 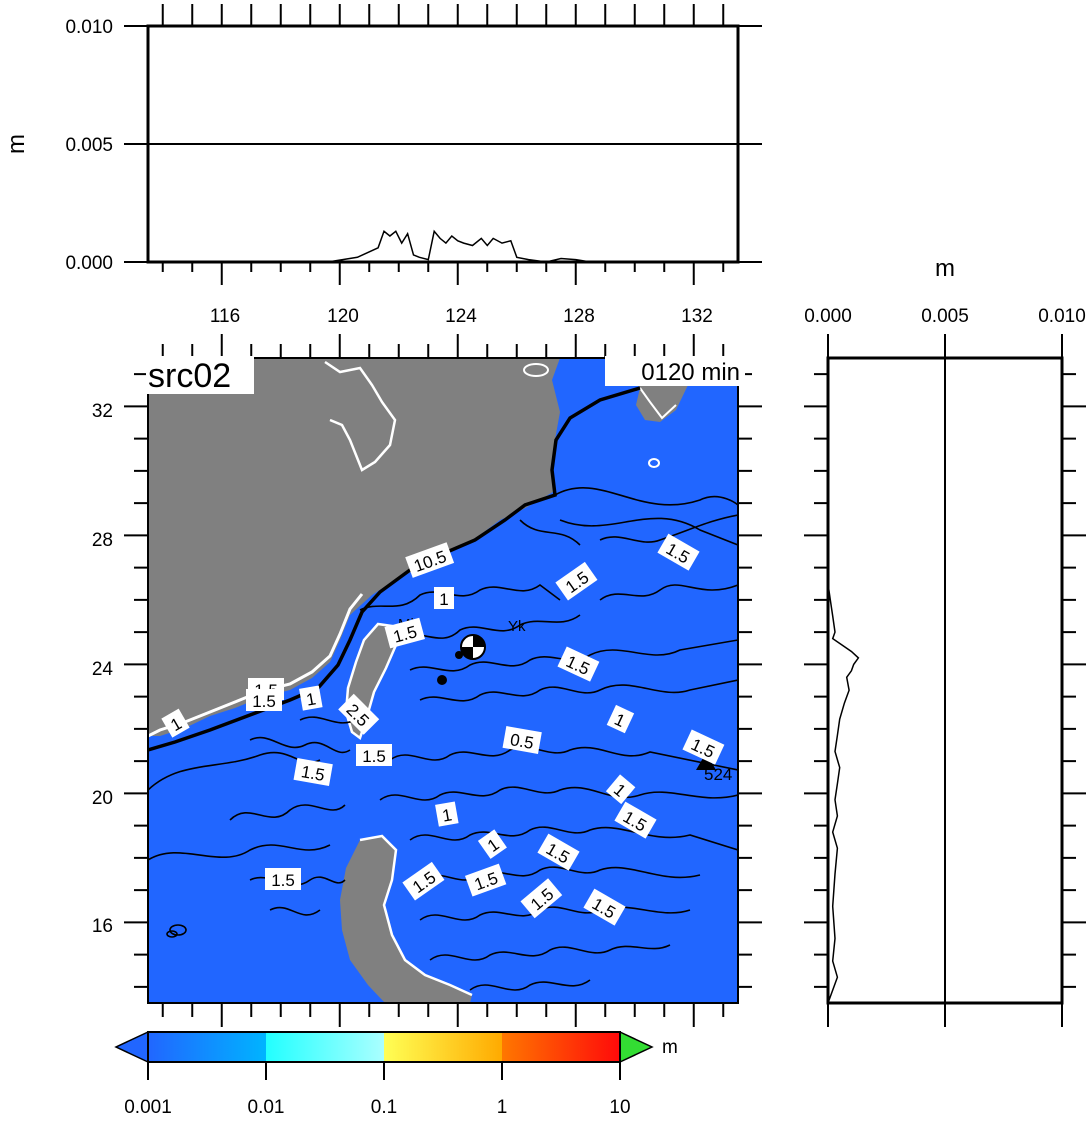 I want to click on colorbar-ticks, so click(x=384, y=1071).